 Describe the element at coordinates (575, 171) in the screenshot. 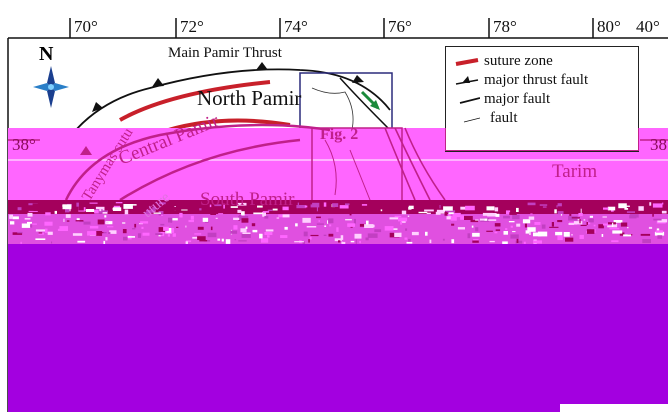

I see `label-tarim: Tarim` at that location.